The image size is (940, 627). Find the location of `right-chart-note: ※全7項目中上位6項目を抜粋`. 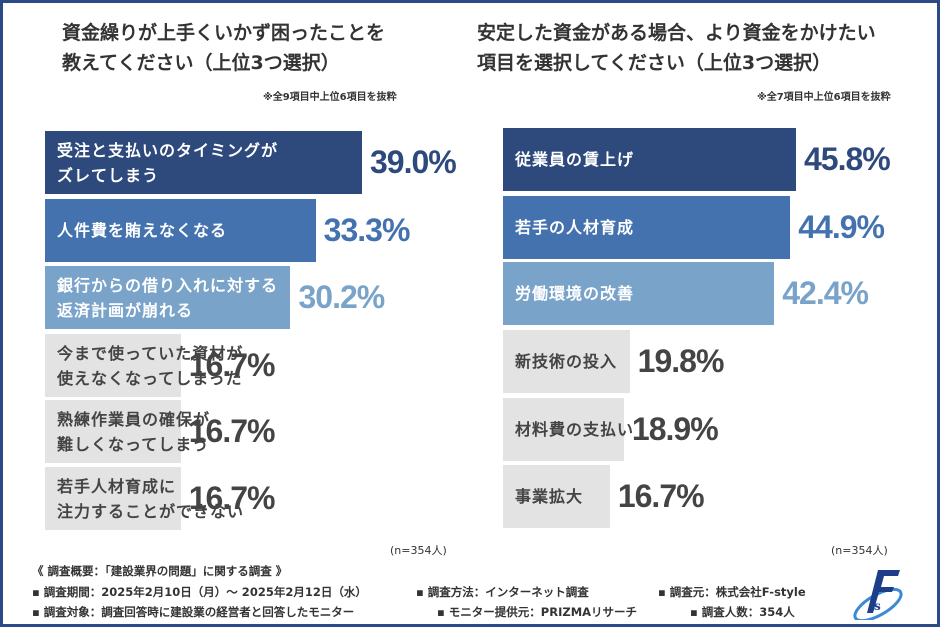

right-chart-note: ※全7項目中上位6項目を抜粋 is located at coordinates (824, 97).